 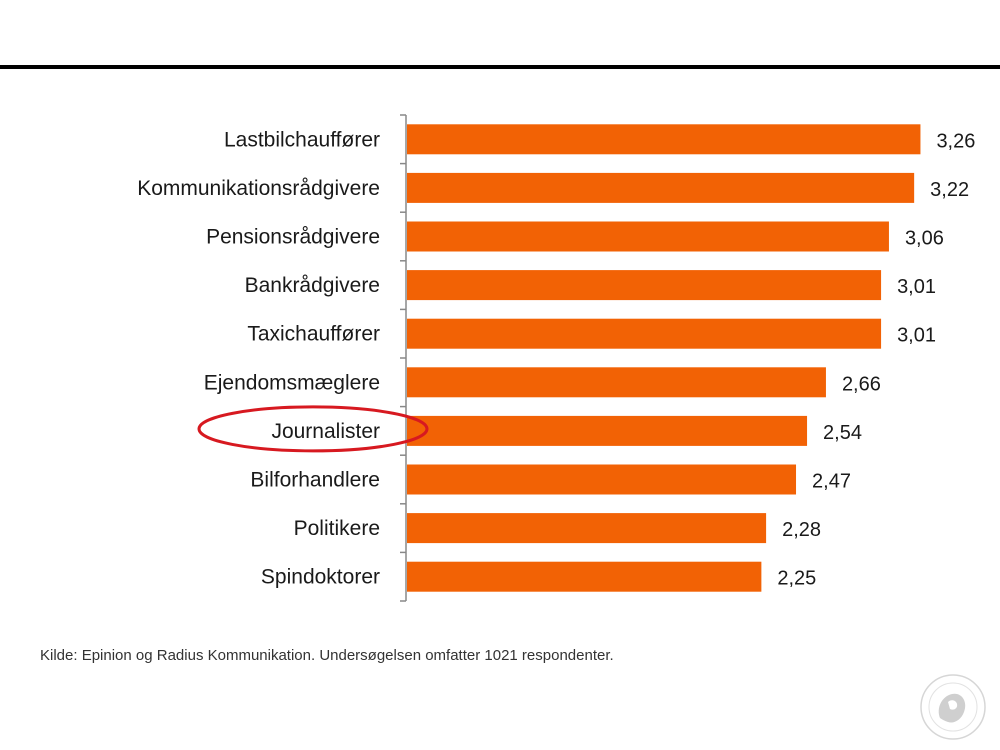 What do you see at coordinates (313, 334) in the screenshot?
I see `category-label: Taxichauffører` at bounding box center [313, 334].